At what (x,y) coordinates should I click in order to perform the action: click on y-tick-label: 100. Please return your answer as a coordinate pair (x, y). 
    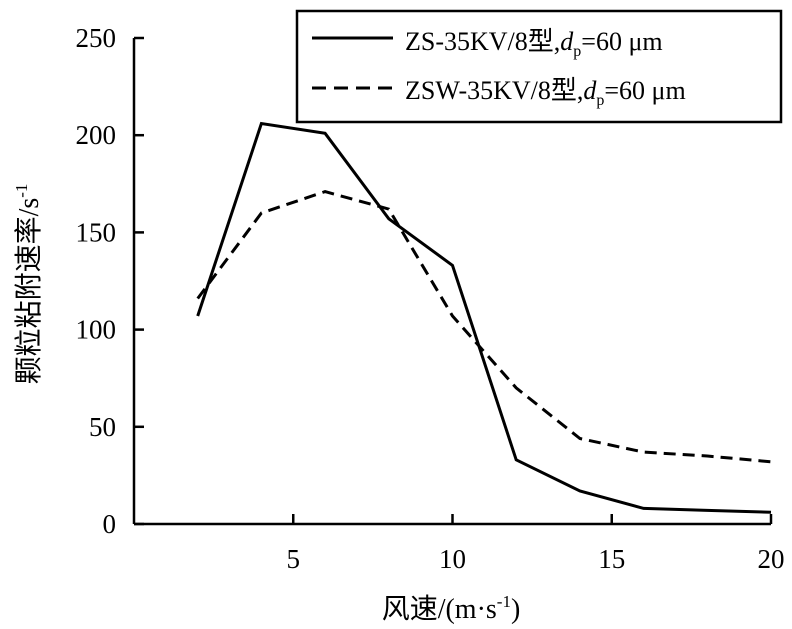
    Looking at the image, I should click on (96, 330).